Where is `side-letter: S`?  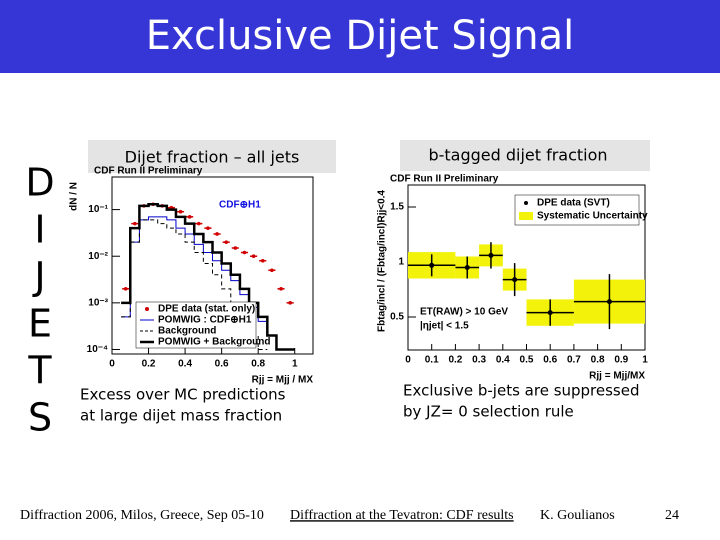 side-letter: S is located at coordinates (40, 418).